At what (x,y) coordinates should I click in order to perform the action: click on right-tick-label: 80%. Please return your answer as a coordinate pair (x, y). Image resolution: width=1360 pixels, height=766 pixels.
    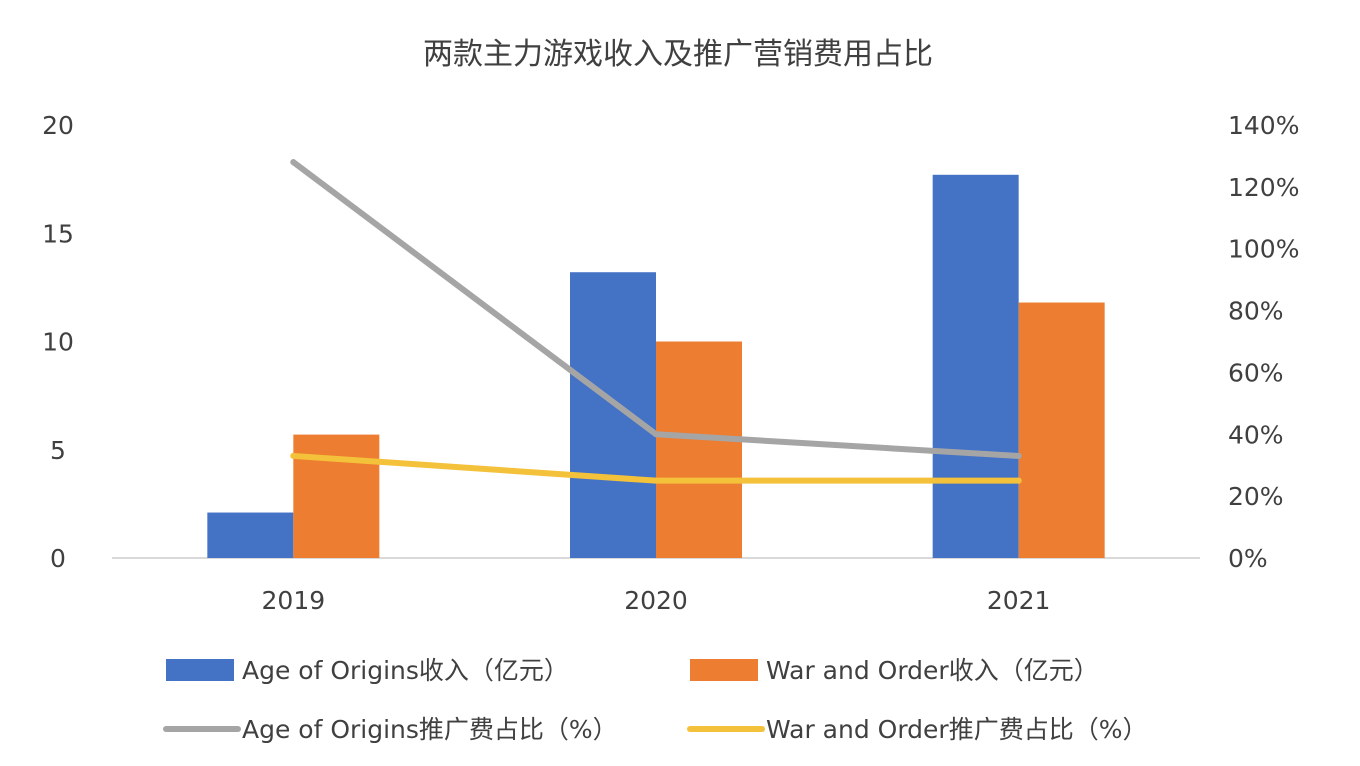
    Looking at the image, I should click on (1256, 311).